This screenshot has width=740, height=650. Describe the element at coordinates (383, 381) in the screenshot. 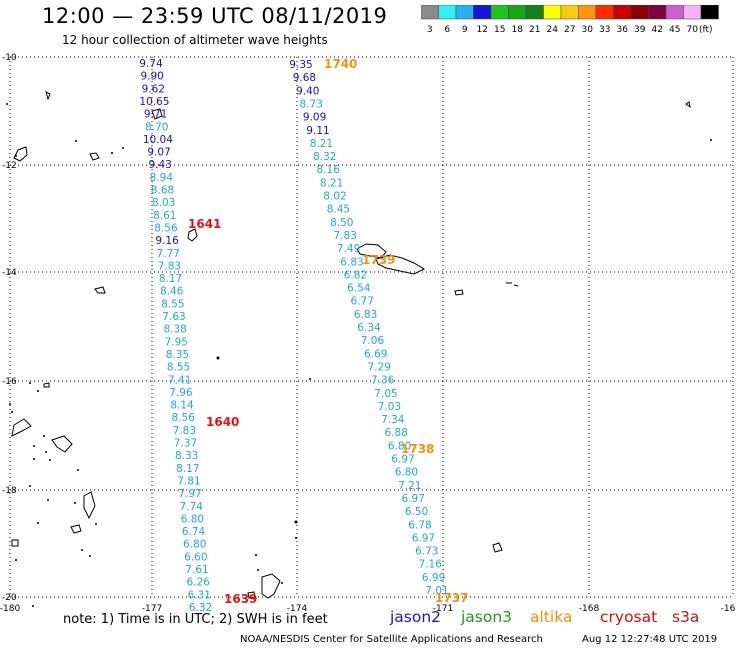

I see `right-track-value: 7.36` at that location.